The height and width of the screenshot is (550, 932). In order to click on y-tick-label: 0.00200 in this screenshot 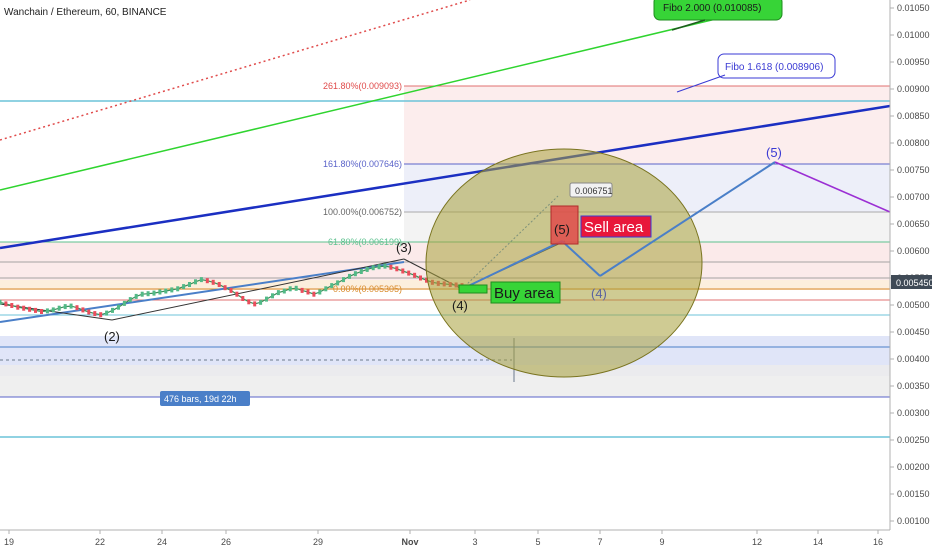, I will do `click(913, 467)`.